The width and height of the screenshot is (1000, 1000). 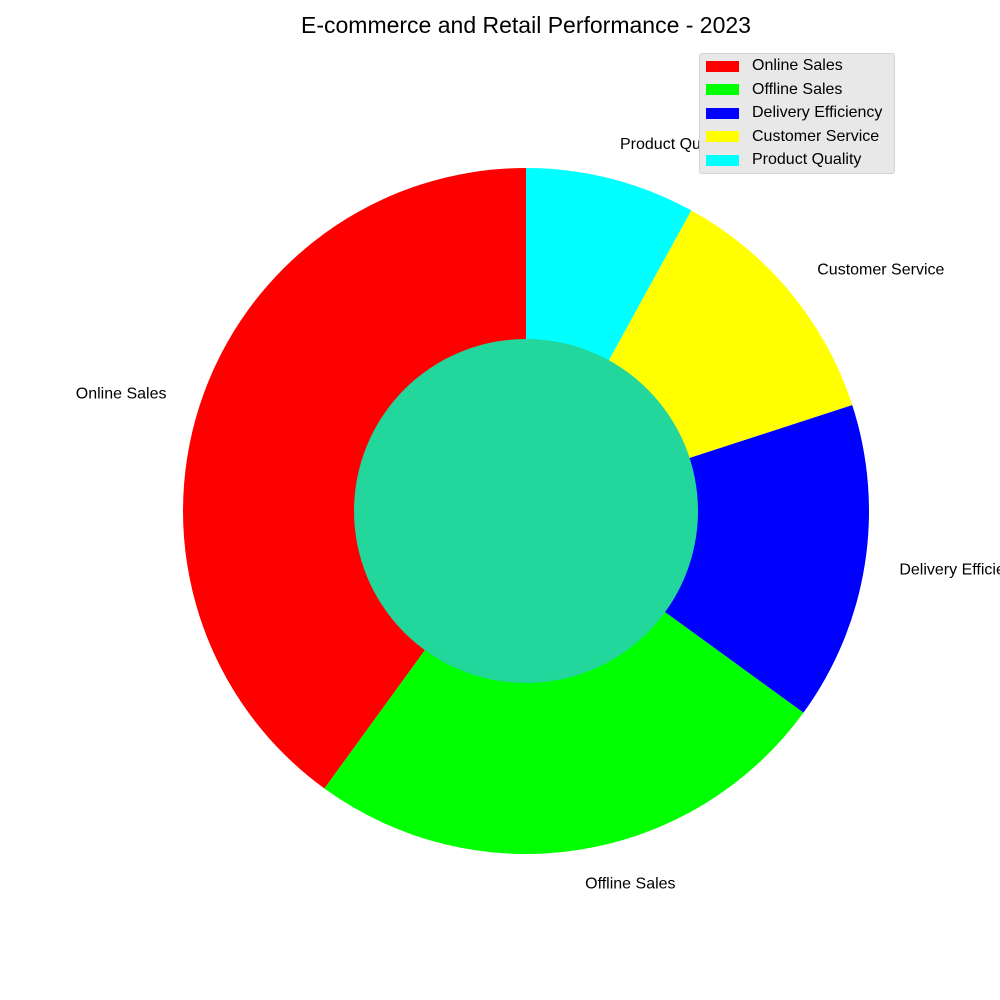 What do you see at coordinates (630, 884) in the screenshot?
I see `slice-label-offline-sales: Offline Sales` at bounding box center [630, 884].